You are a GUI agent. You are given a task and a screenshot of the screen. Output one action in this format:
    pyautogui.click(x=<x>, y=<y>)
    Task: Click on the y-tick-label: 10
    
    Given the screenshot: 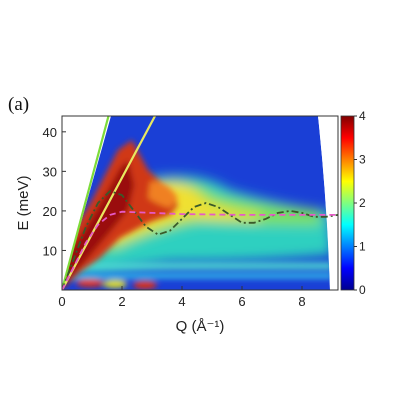 What is the action you would take?
    pyautogui.click(x=50, y=250)
    